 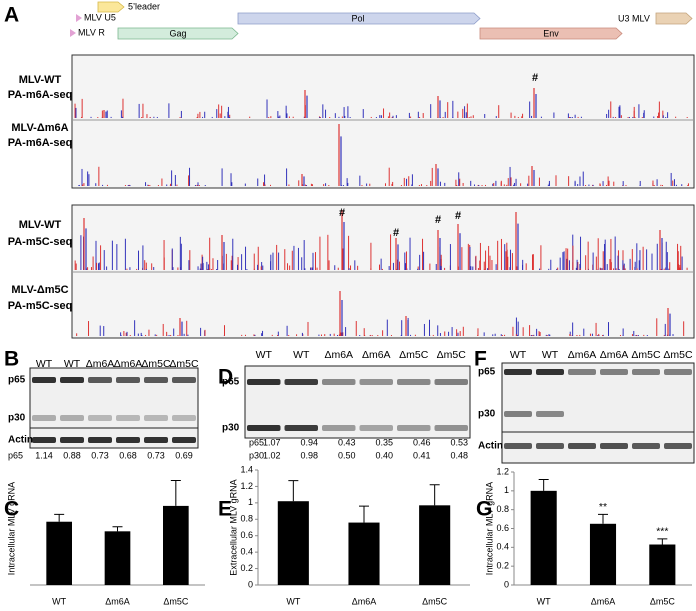 I want to click on significance: **, so click(x=603, y=507).